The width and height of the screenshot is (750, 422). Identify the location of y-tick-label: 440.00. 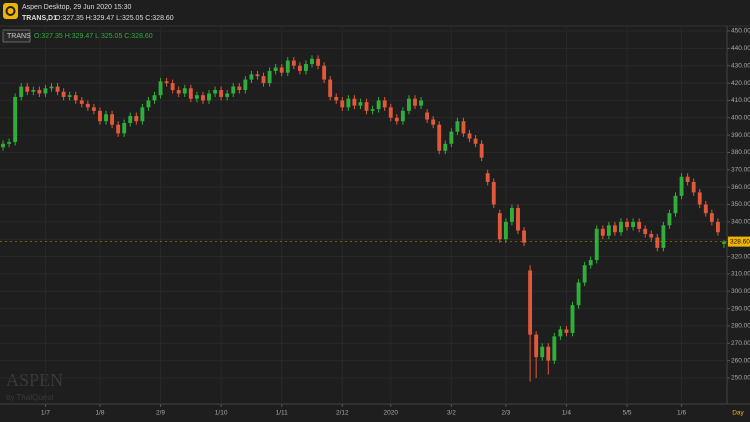
(740, 48).